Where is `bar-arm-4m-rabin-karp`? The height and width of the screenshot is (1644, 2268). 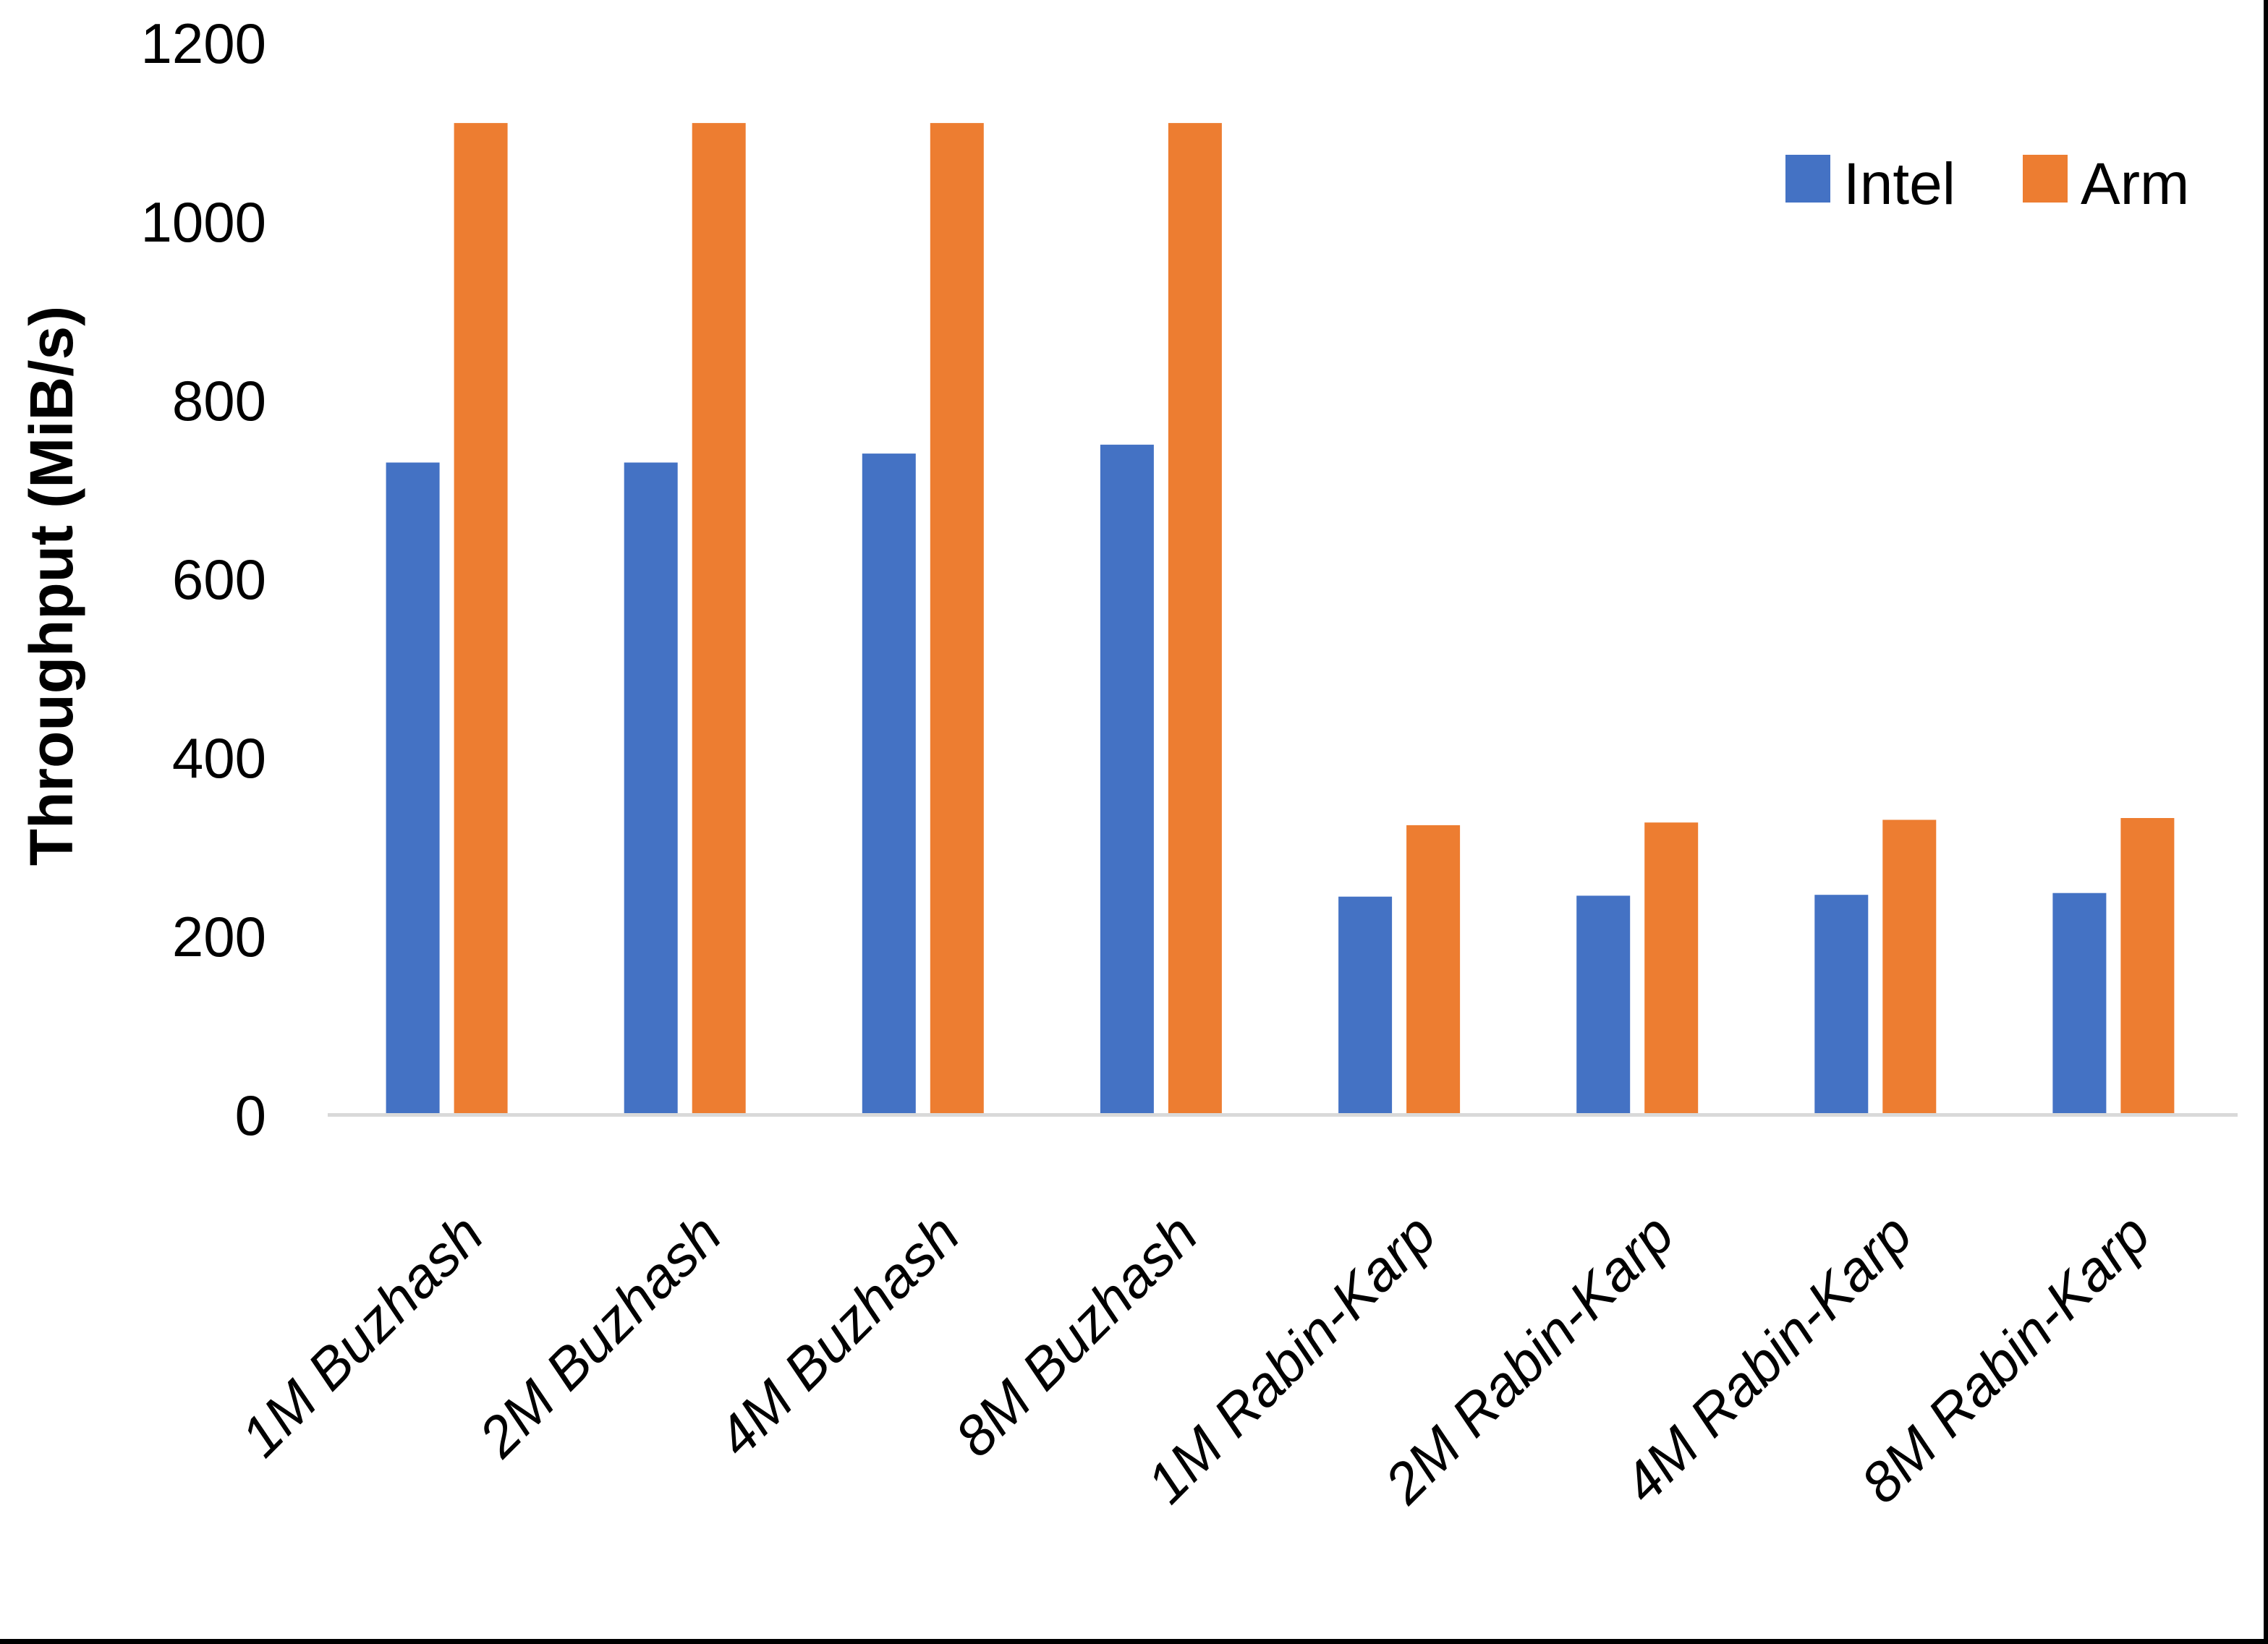 bar-arm-4m-rabin-karp is located at coordinates (1909, 967).